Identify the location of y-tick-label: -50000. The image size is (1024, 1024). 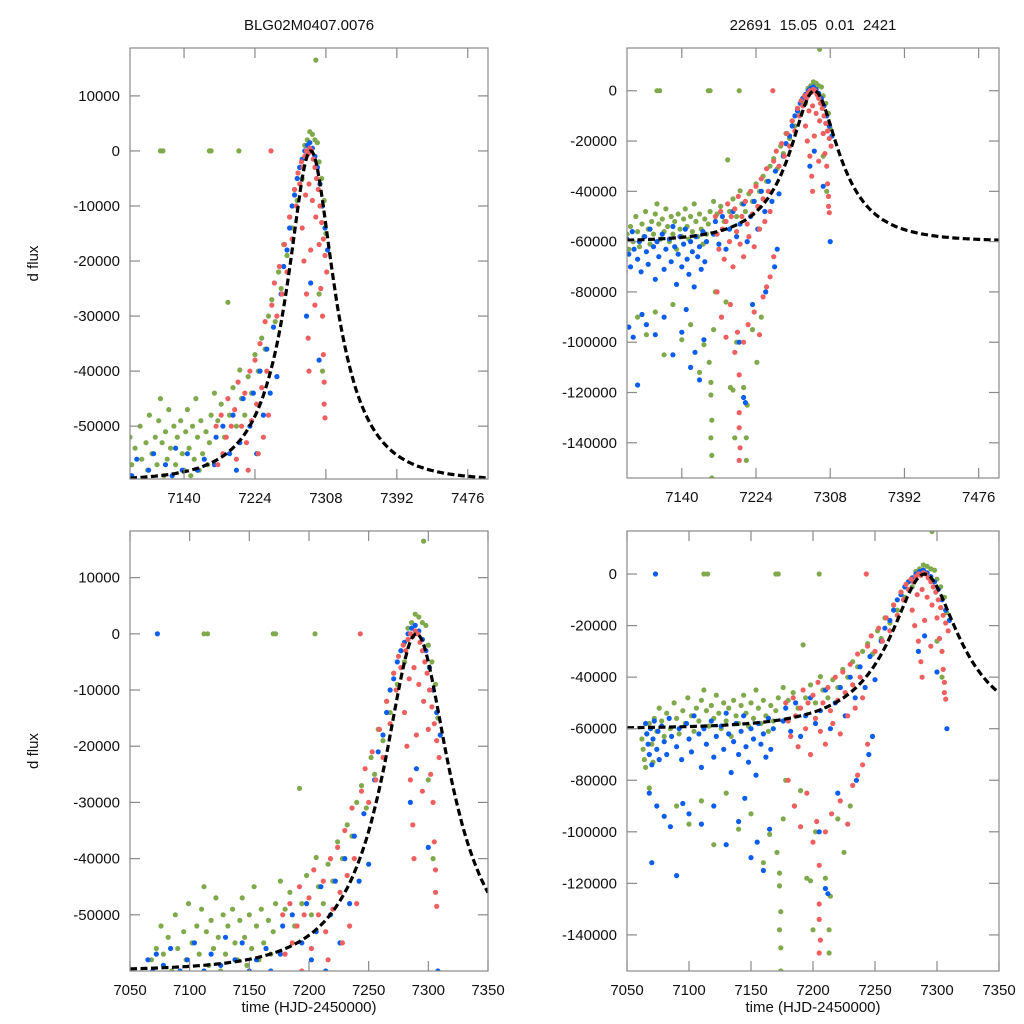
(96, 426).